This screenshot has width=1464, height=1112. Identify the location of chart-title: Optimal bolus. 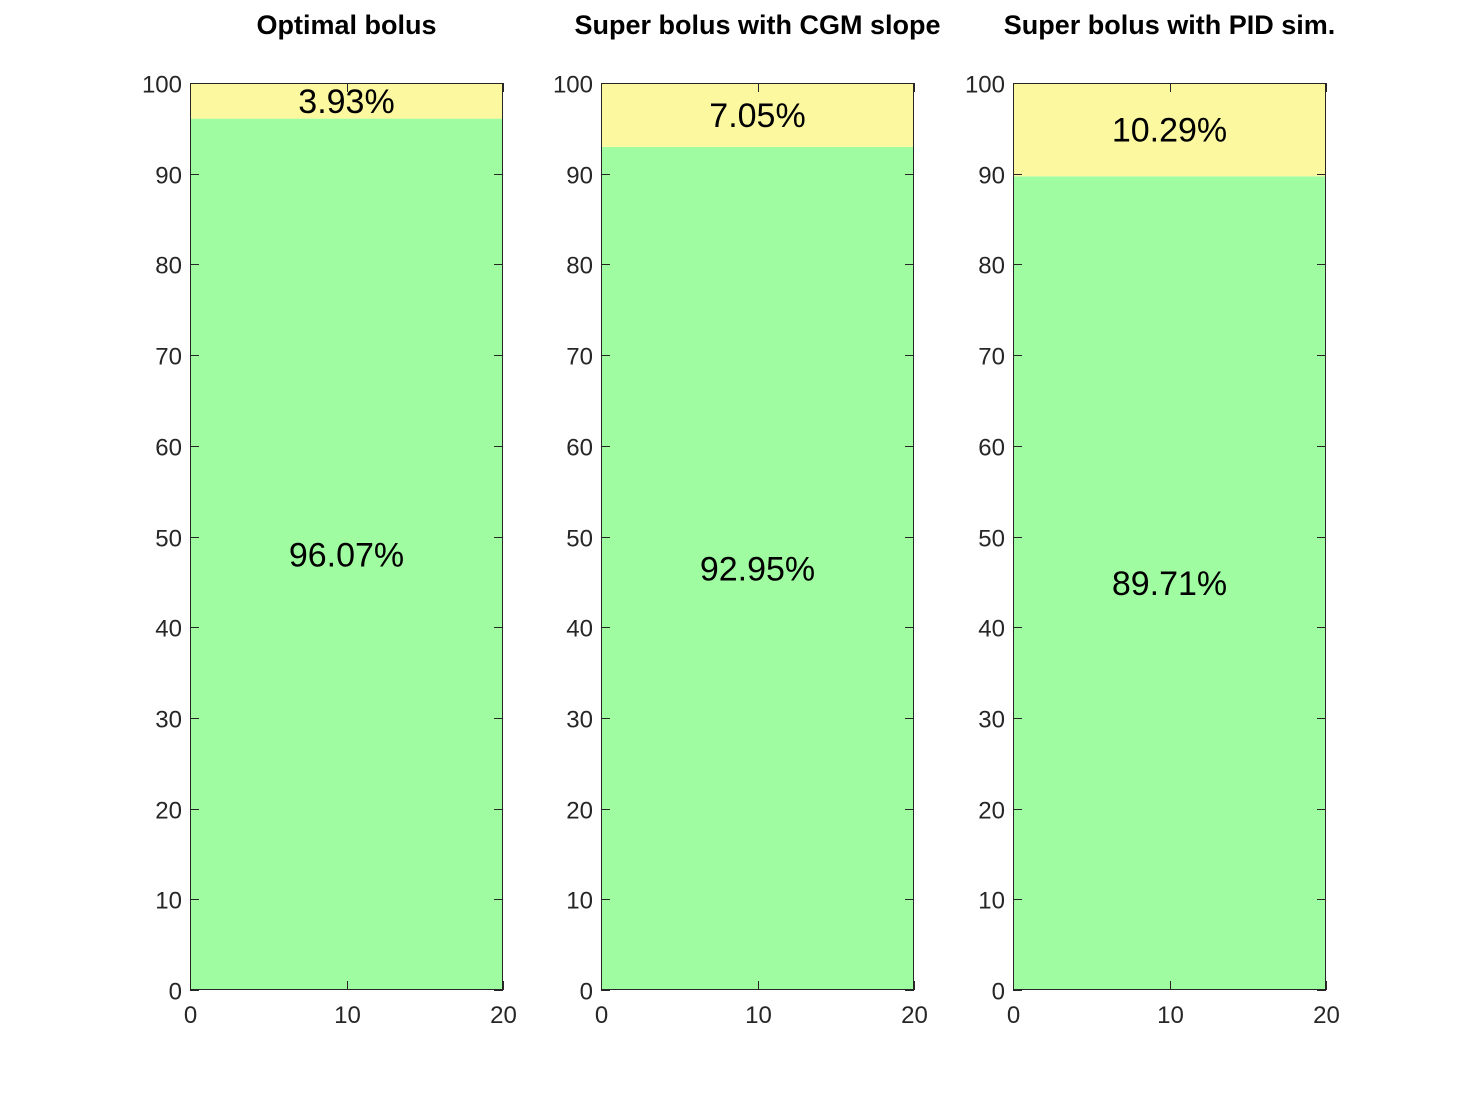
(346, 25).